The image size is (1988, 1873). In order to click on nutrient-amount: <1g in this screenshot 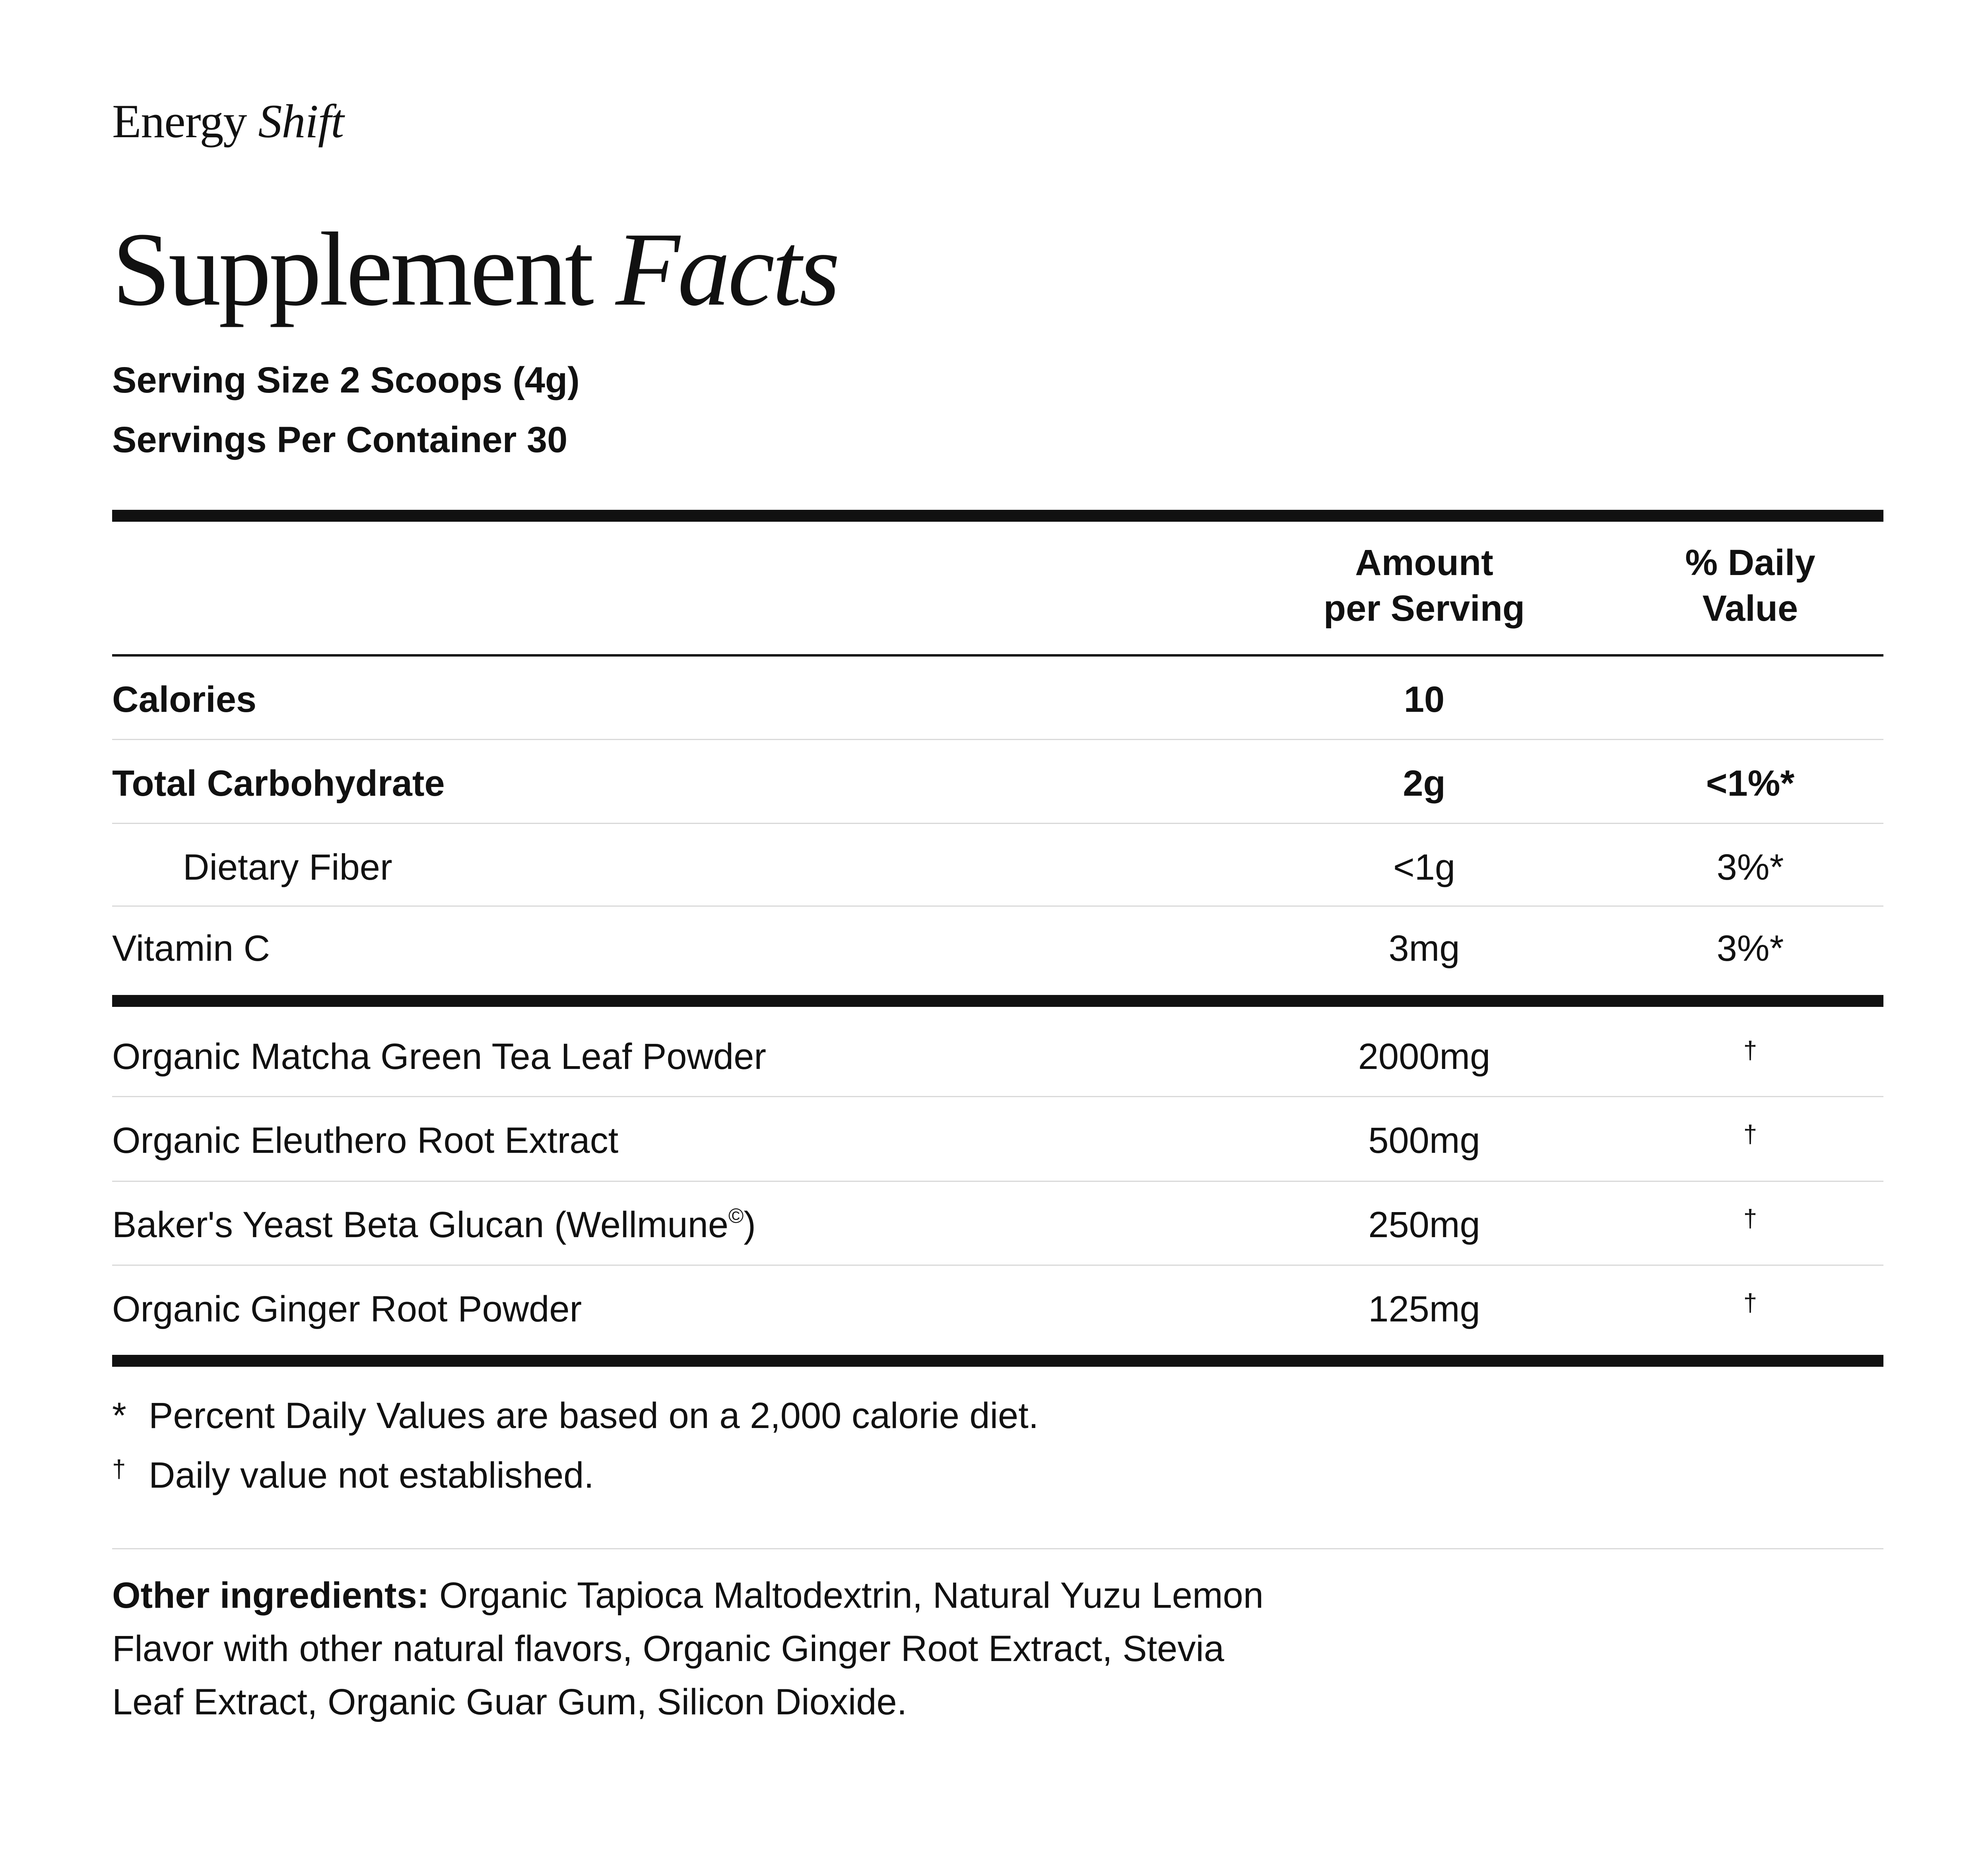, I will do `click(1424, 867)`.